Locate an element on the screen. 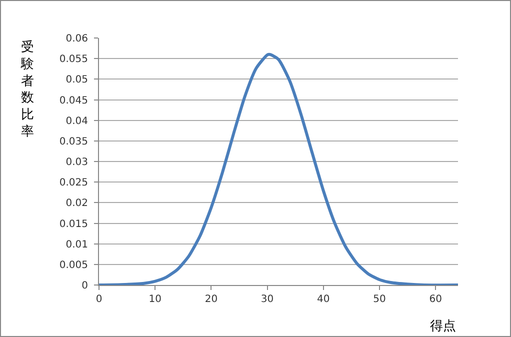 The height and width of the screenshot is (337, 511). y-tick-label: 0.025 is located at coordinates (73, 183).